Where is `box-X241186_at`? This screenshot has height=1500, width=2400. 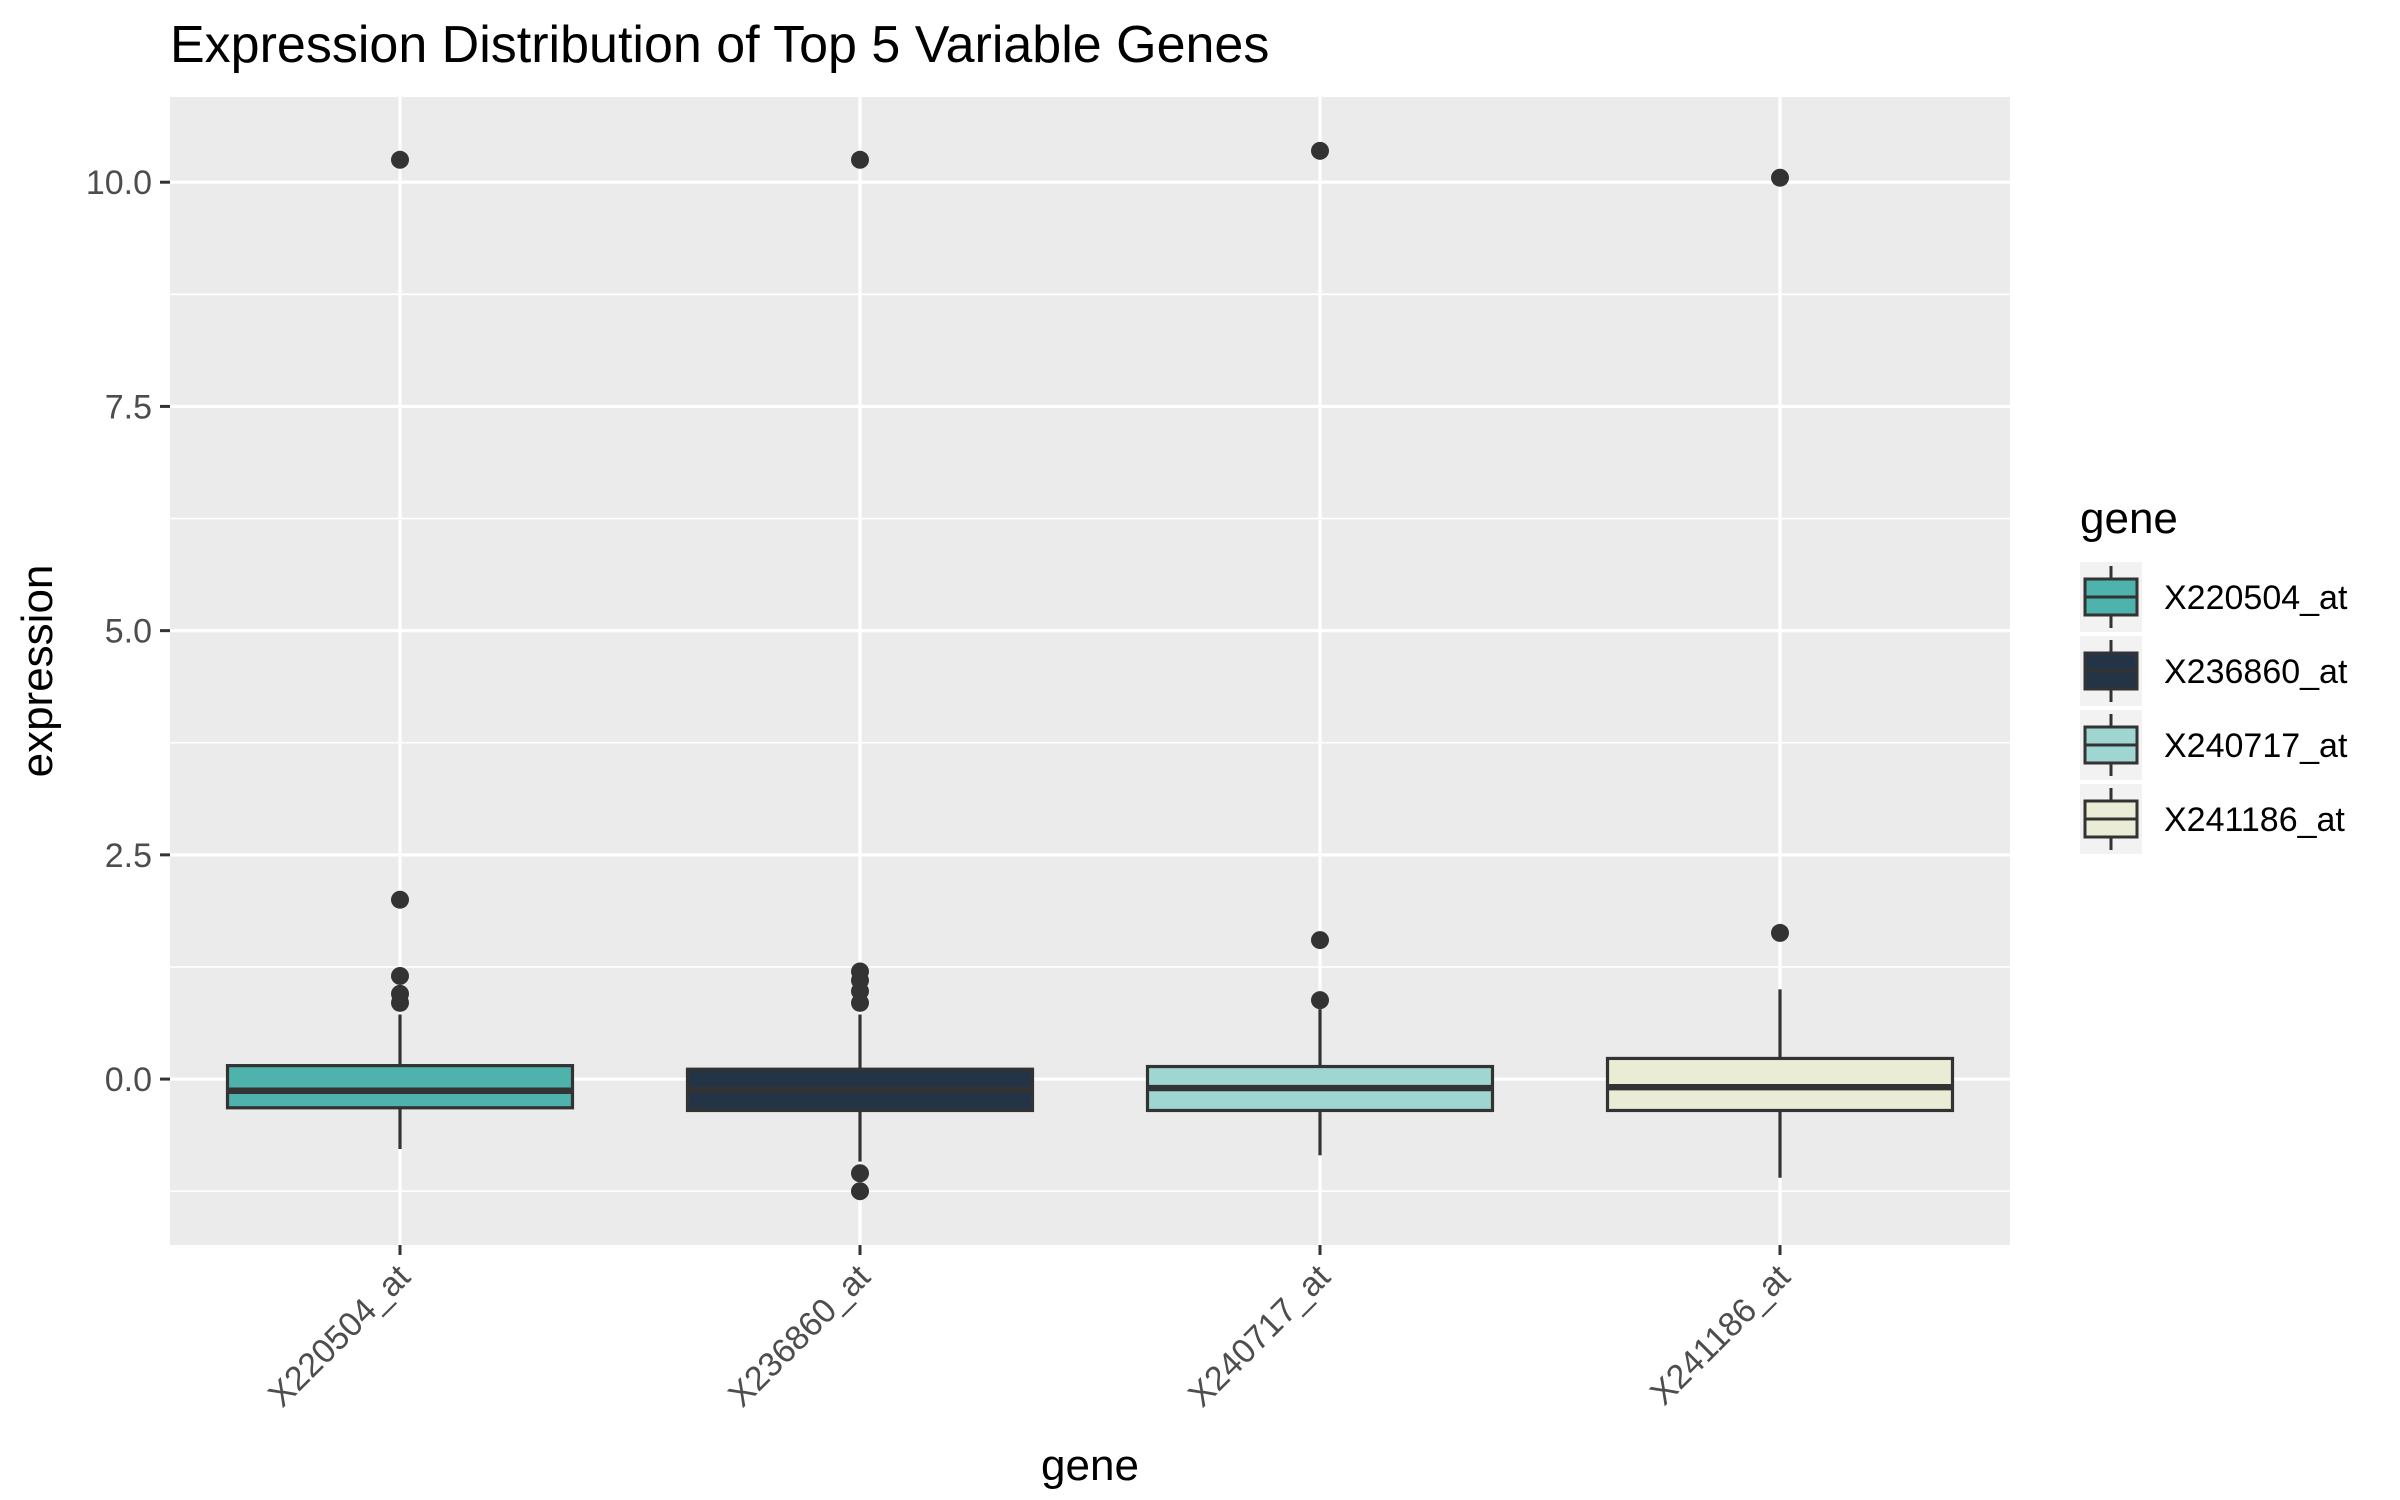 box-X241186_at is located at coordinates (1780, 673).